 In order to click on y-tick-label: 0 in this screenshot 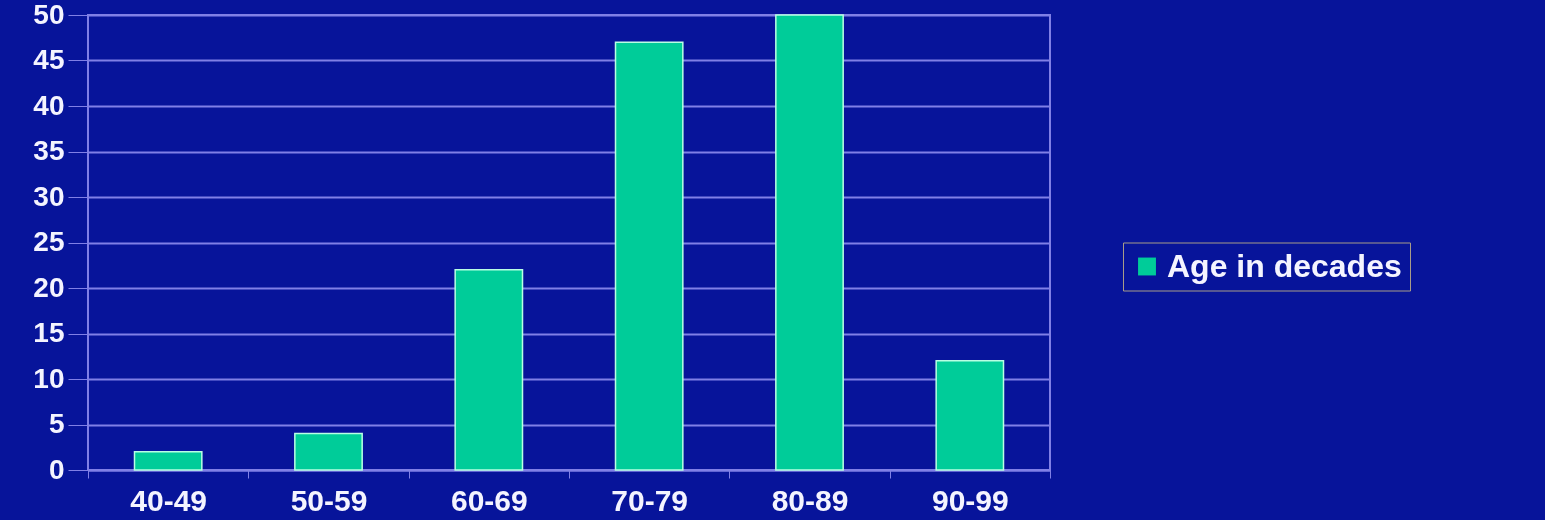, I will do `click(56, 469)`.